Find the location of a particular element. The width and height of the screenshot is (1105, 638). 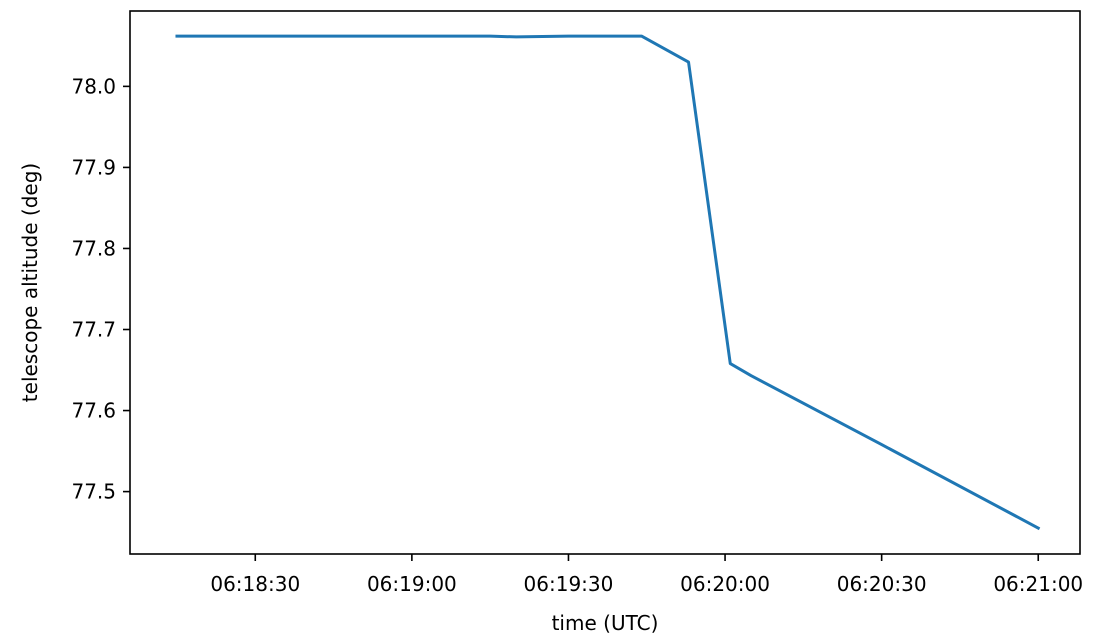

y-axis: 77.5 77.6 77.7 77.8 77.9 78.0 is located at coordinates (100, 289).